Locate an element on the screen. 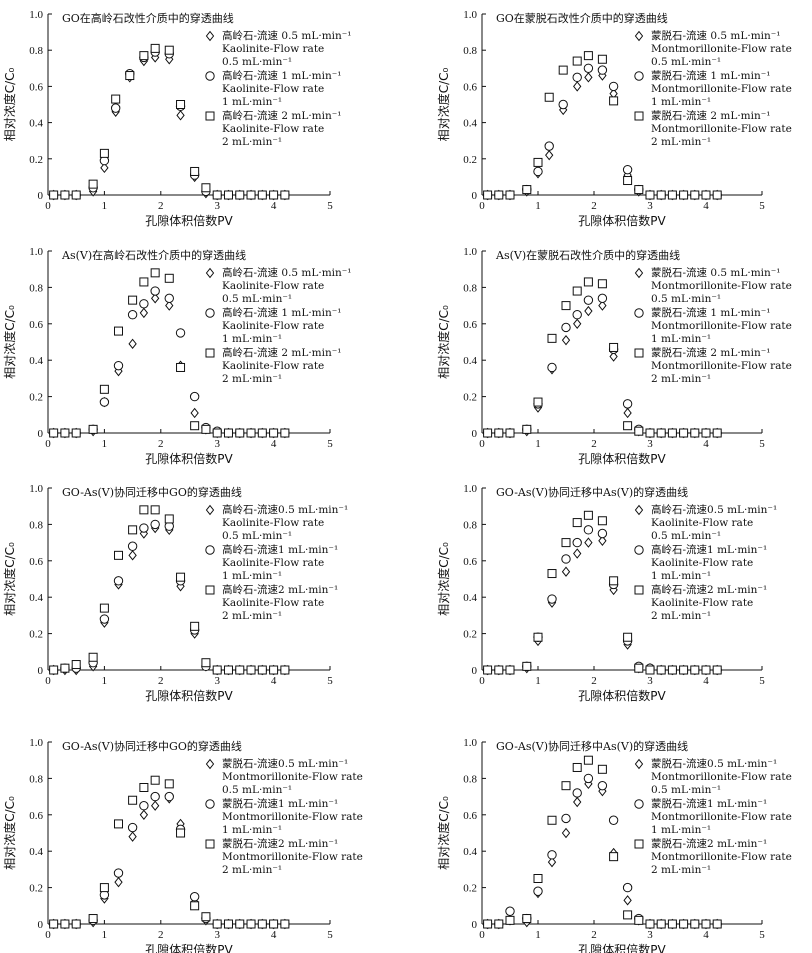 The width and height of the screenshot is (812, 953). chart-title: GO在高岭石改性介质中的穿透曲线 is located at coordinates (148, 18).